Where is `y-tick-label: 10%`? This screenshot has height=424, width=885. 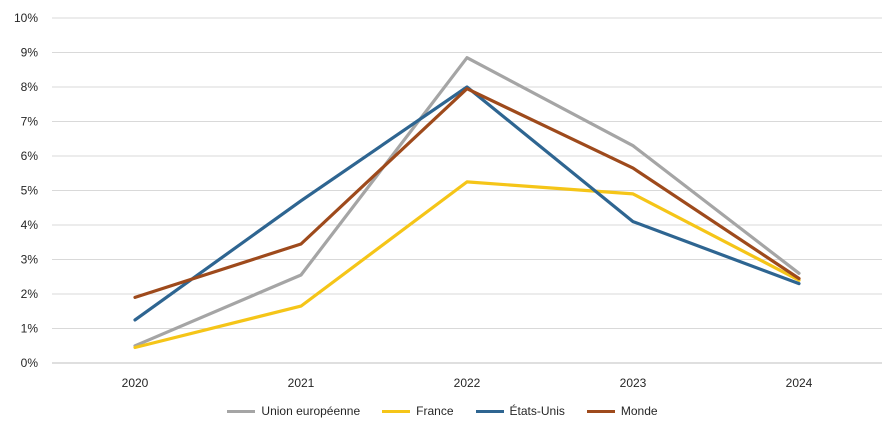
y-tick-label: 10% is located at coordinates (26, 18).